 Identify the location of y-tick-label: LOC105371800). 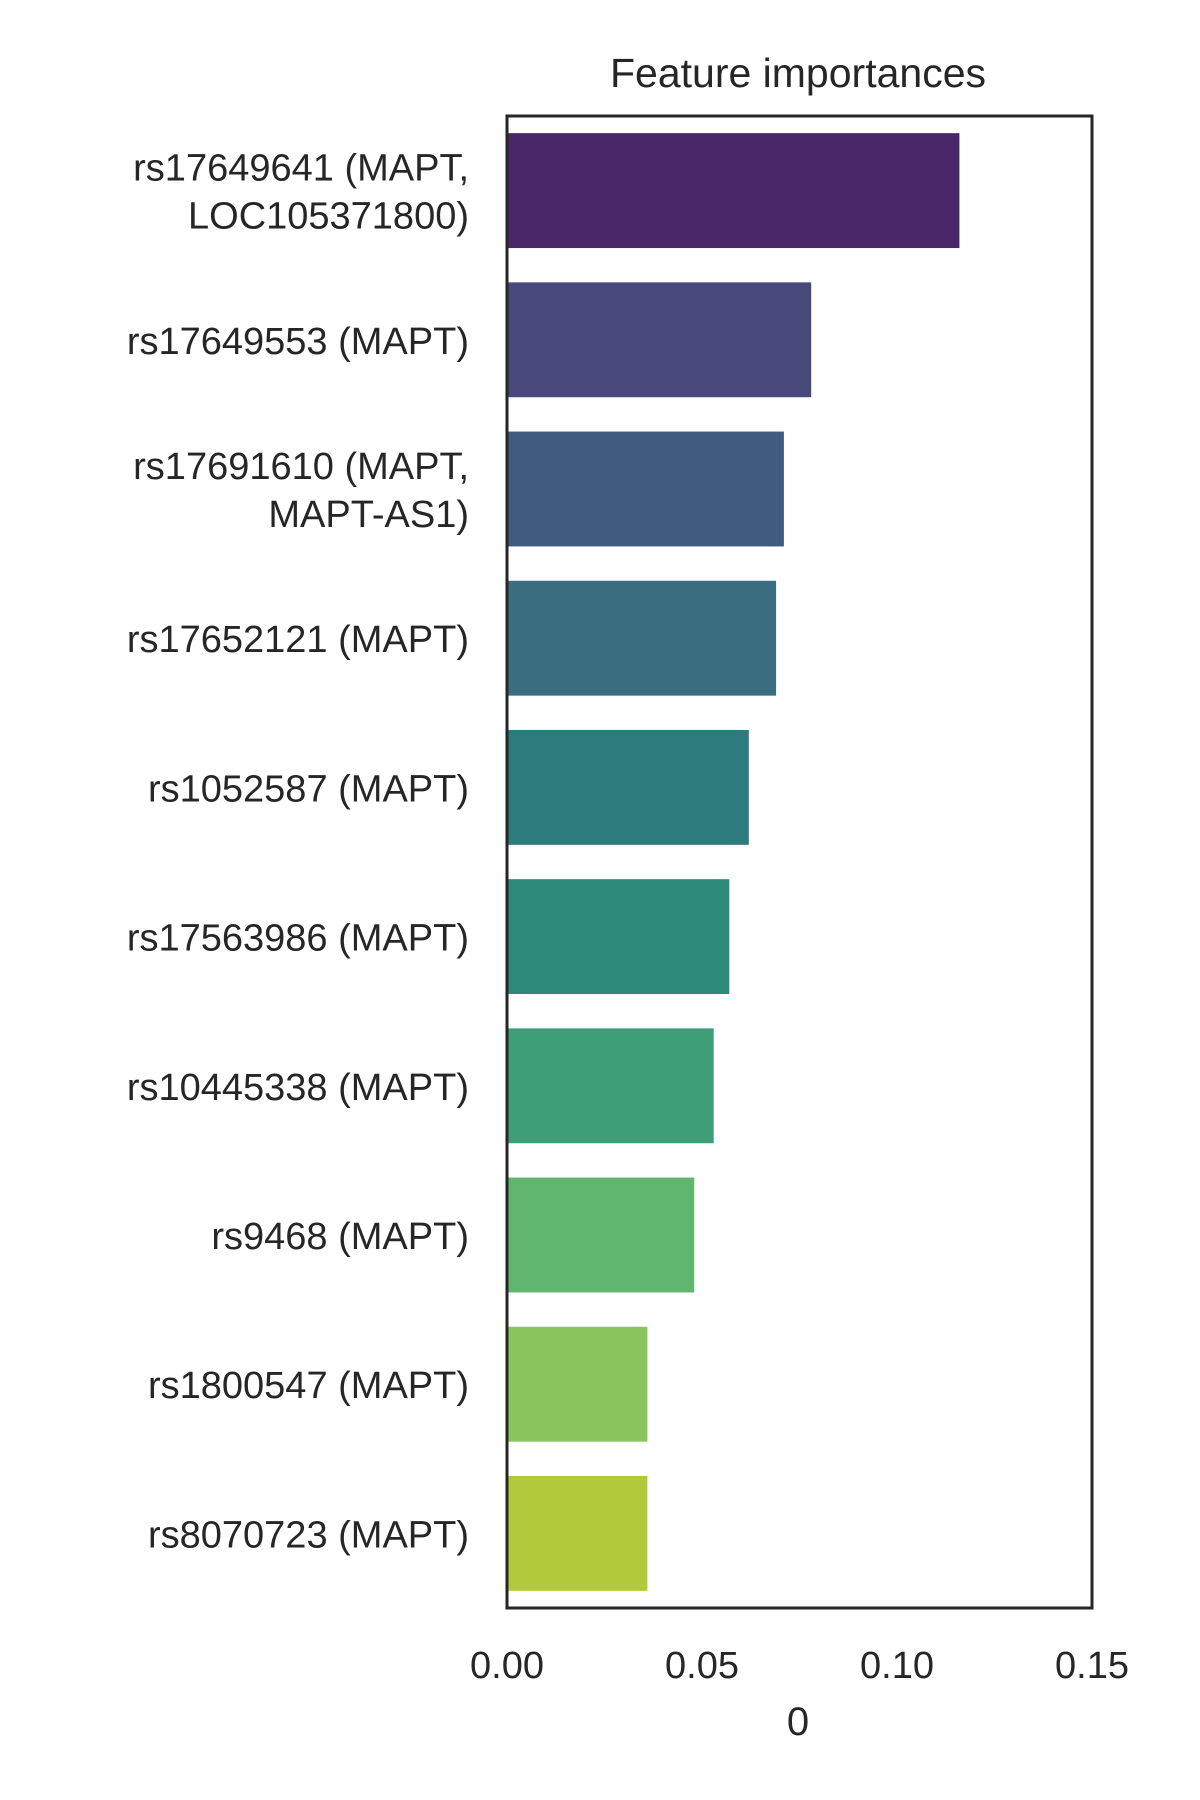
(328, 217).